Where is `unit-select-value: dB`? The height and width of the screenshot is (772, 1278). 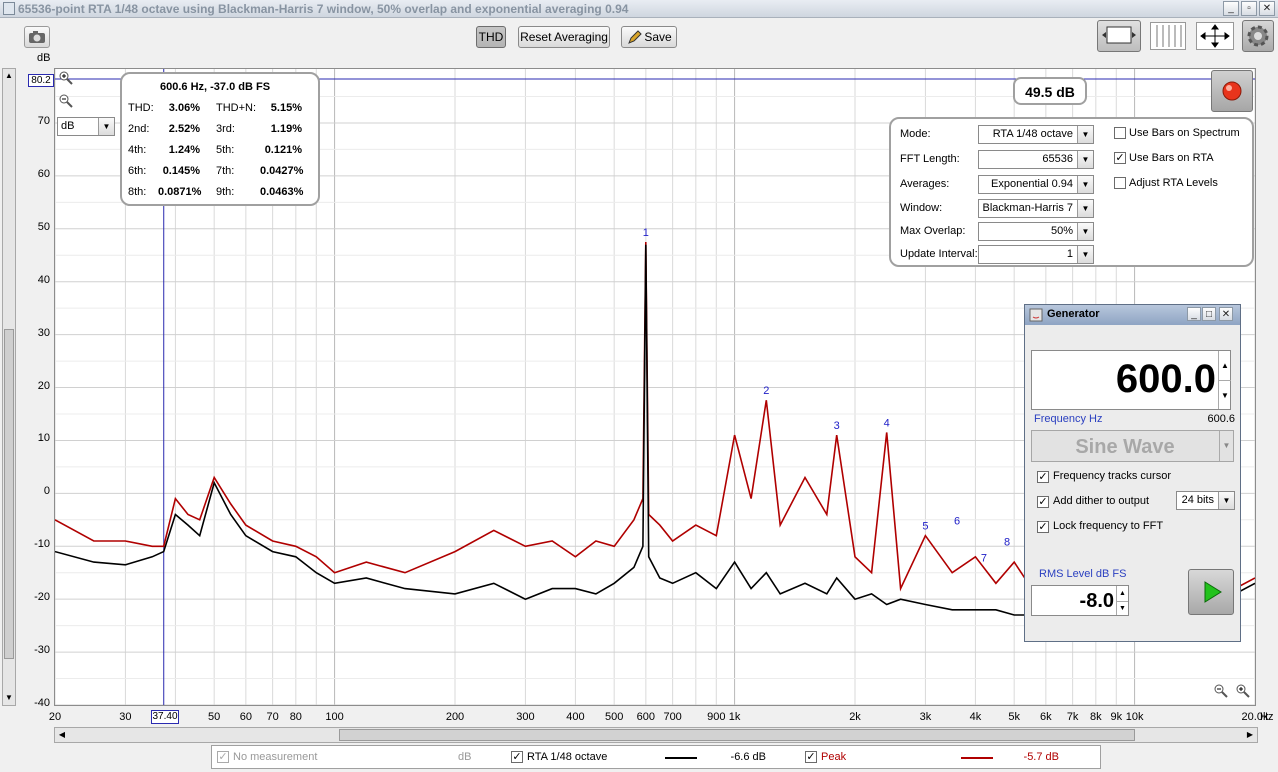 unit-select-value: dB is located at coordinates (68, 126).